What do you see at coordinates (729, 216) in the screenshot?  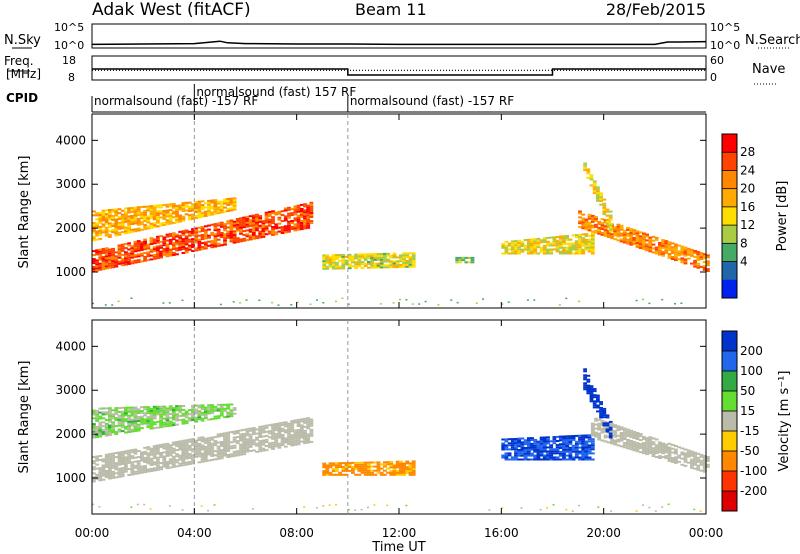 I see `power-colorbar-cells` at bounding box center [729, 216].